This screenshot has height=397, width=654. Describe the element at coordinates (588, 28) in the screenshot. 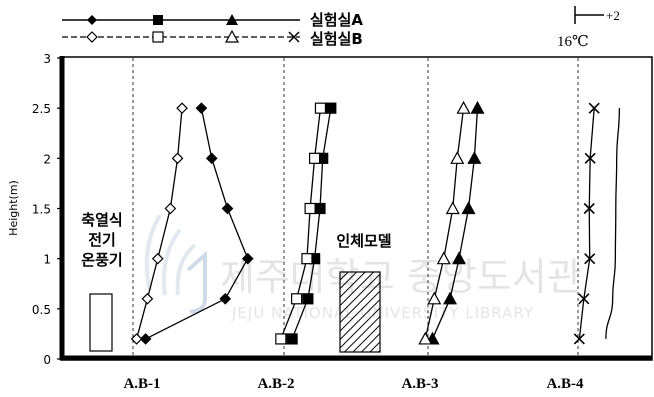

I see `scale-key: +2 16℃` at that location.